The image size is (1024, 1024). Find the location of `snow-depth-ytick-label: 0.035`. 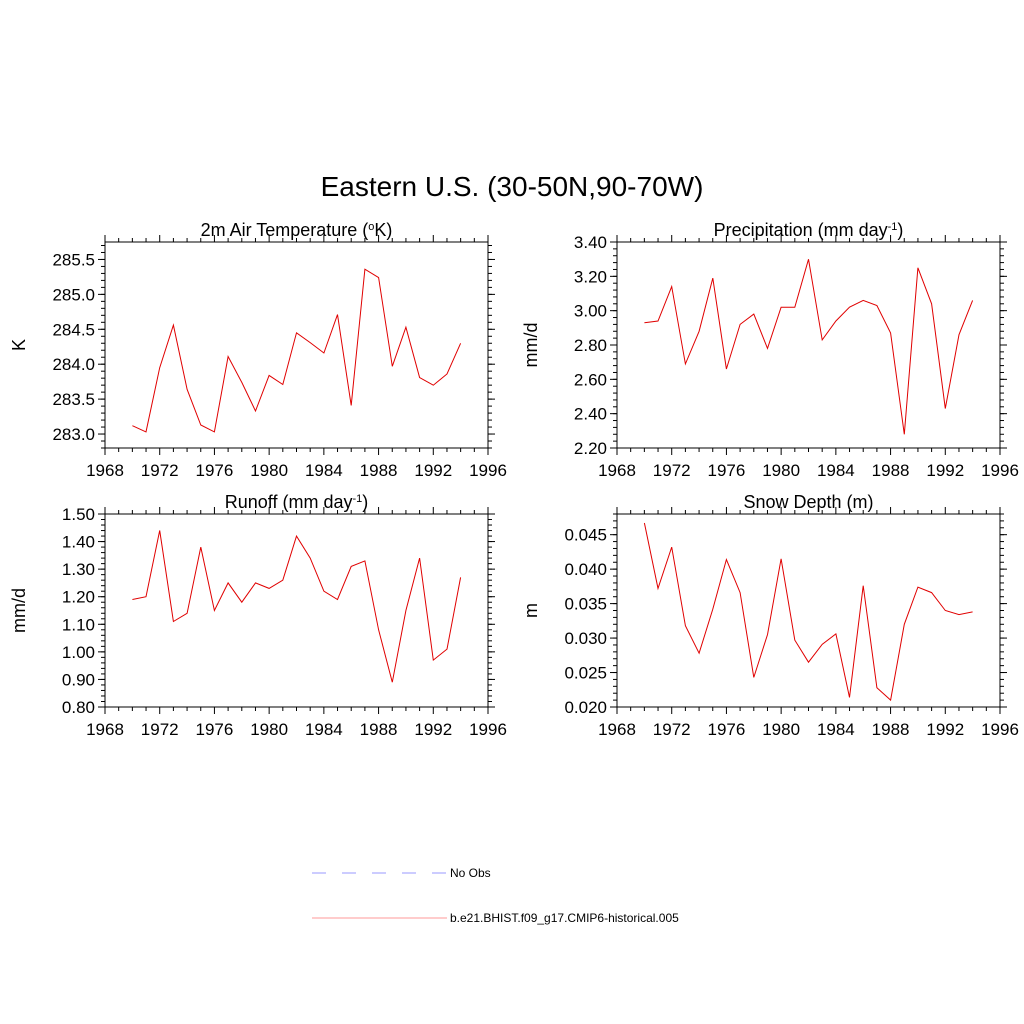

snow-depth-ytick-label: 0.035 is located at coordinates (585, 604).